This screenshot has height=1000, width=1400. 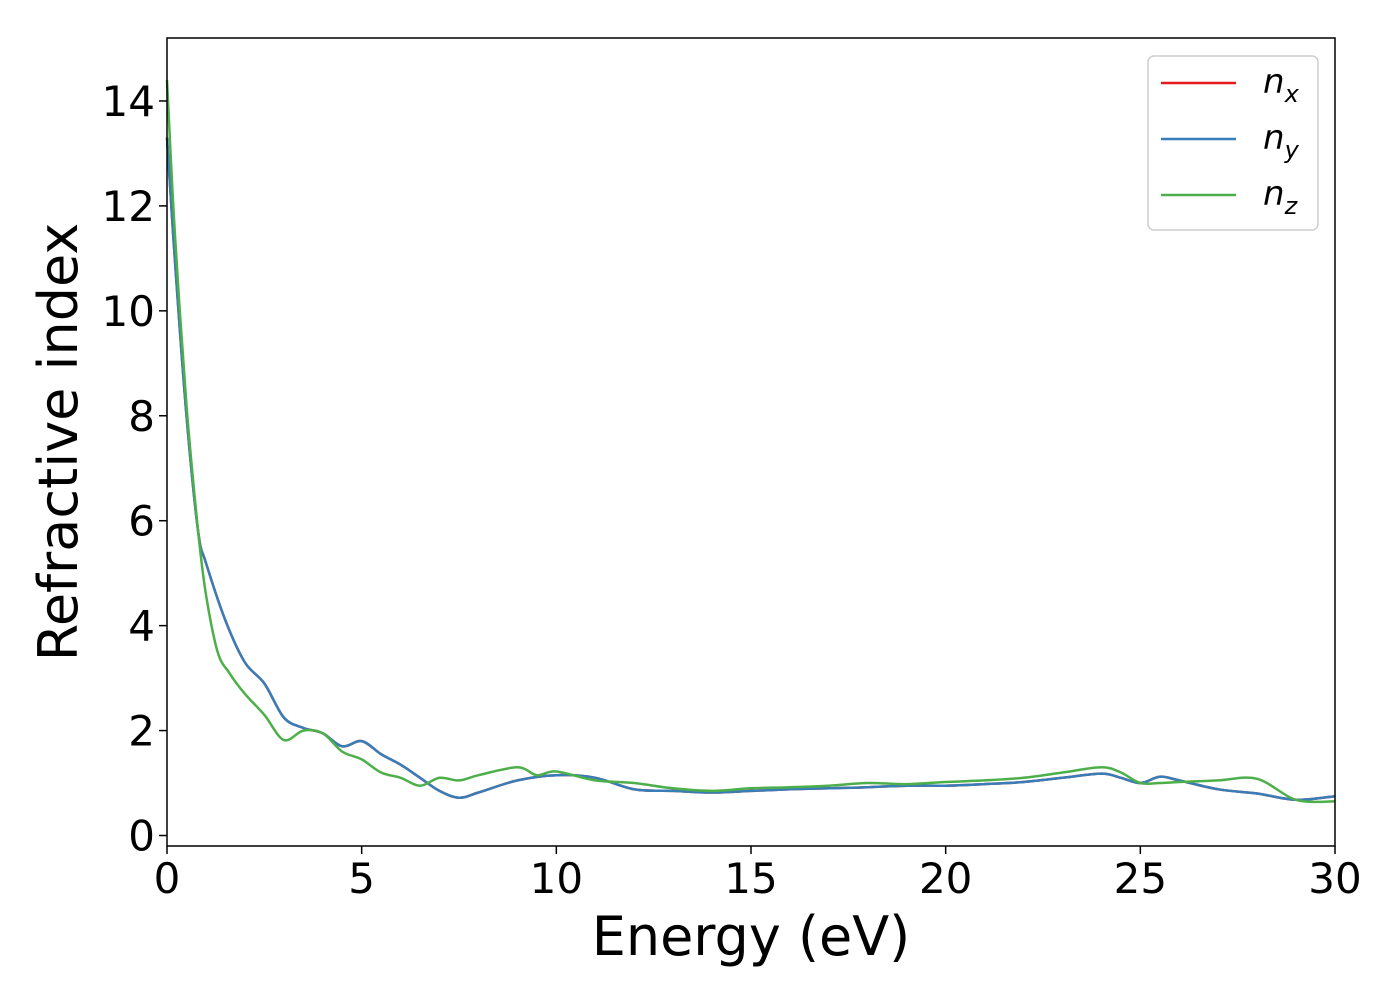 What do you see at coordinates (141, 521) in the screenshot?
I see `y-tick-label: 6` at bounding box center [141, 521].